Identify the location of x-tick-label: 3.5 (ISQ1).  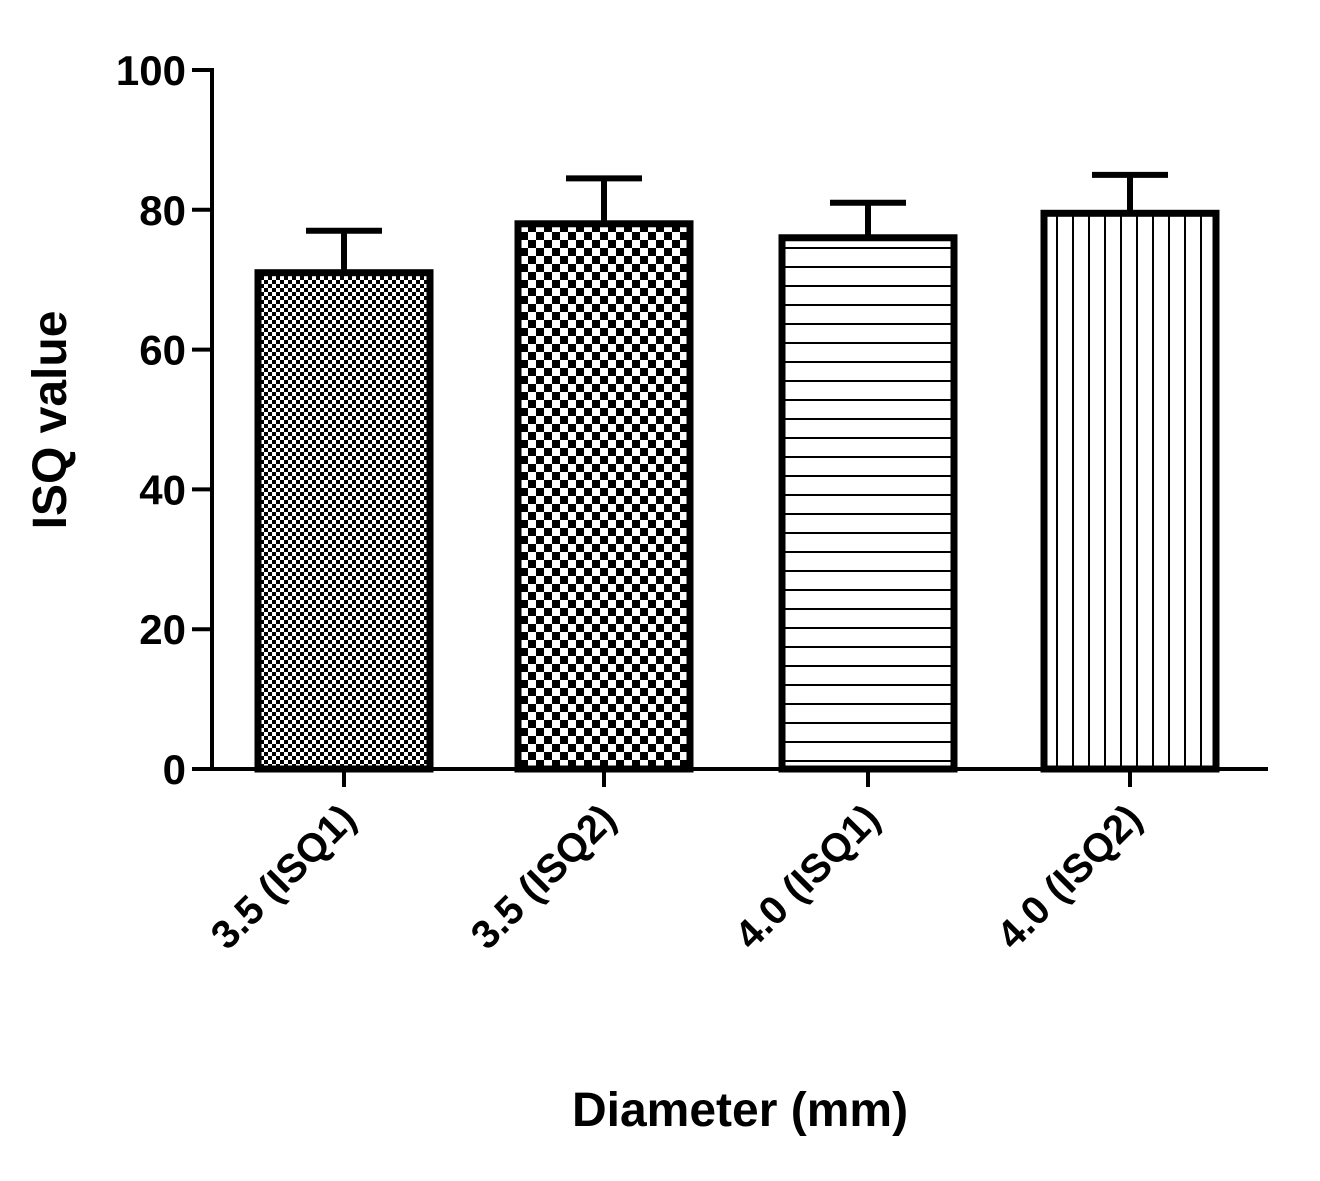
(284, 877).